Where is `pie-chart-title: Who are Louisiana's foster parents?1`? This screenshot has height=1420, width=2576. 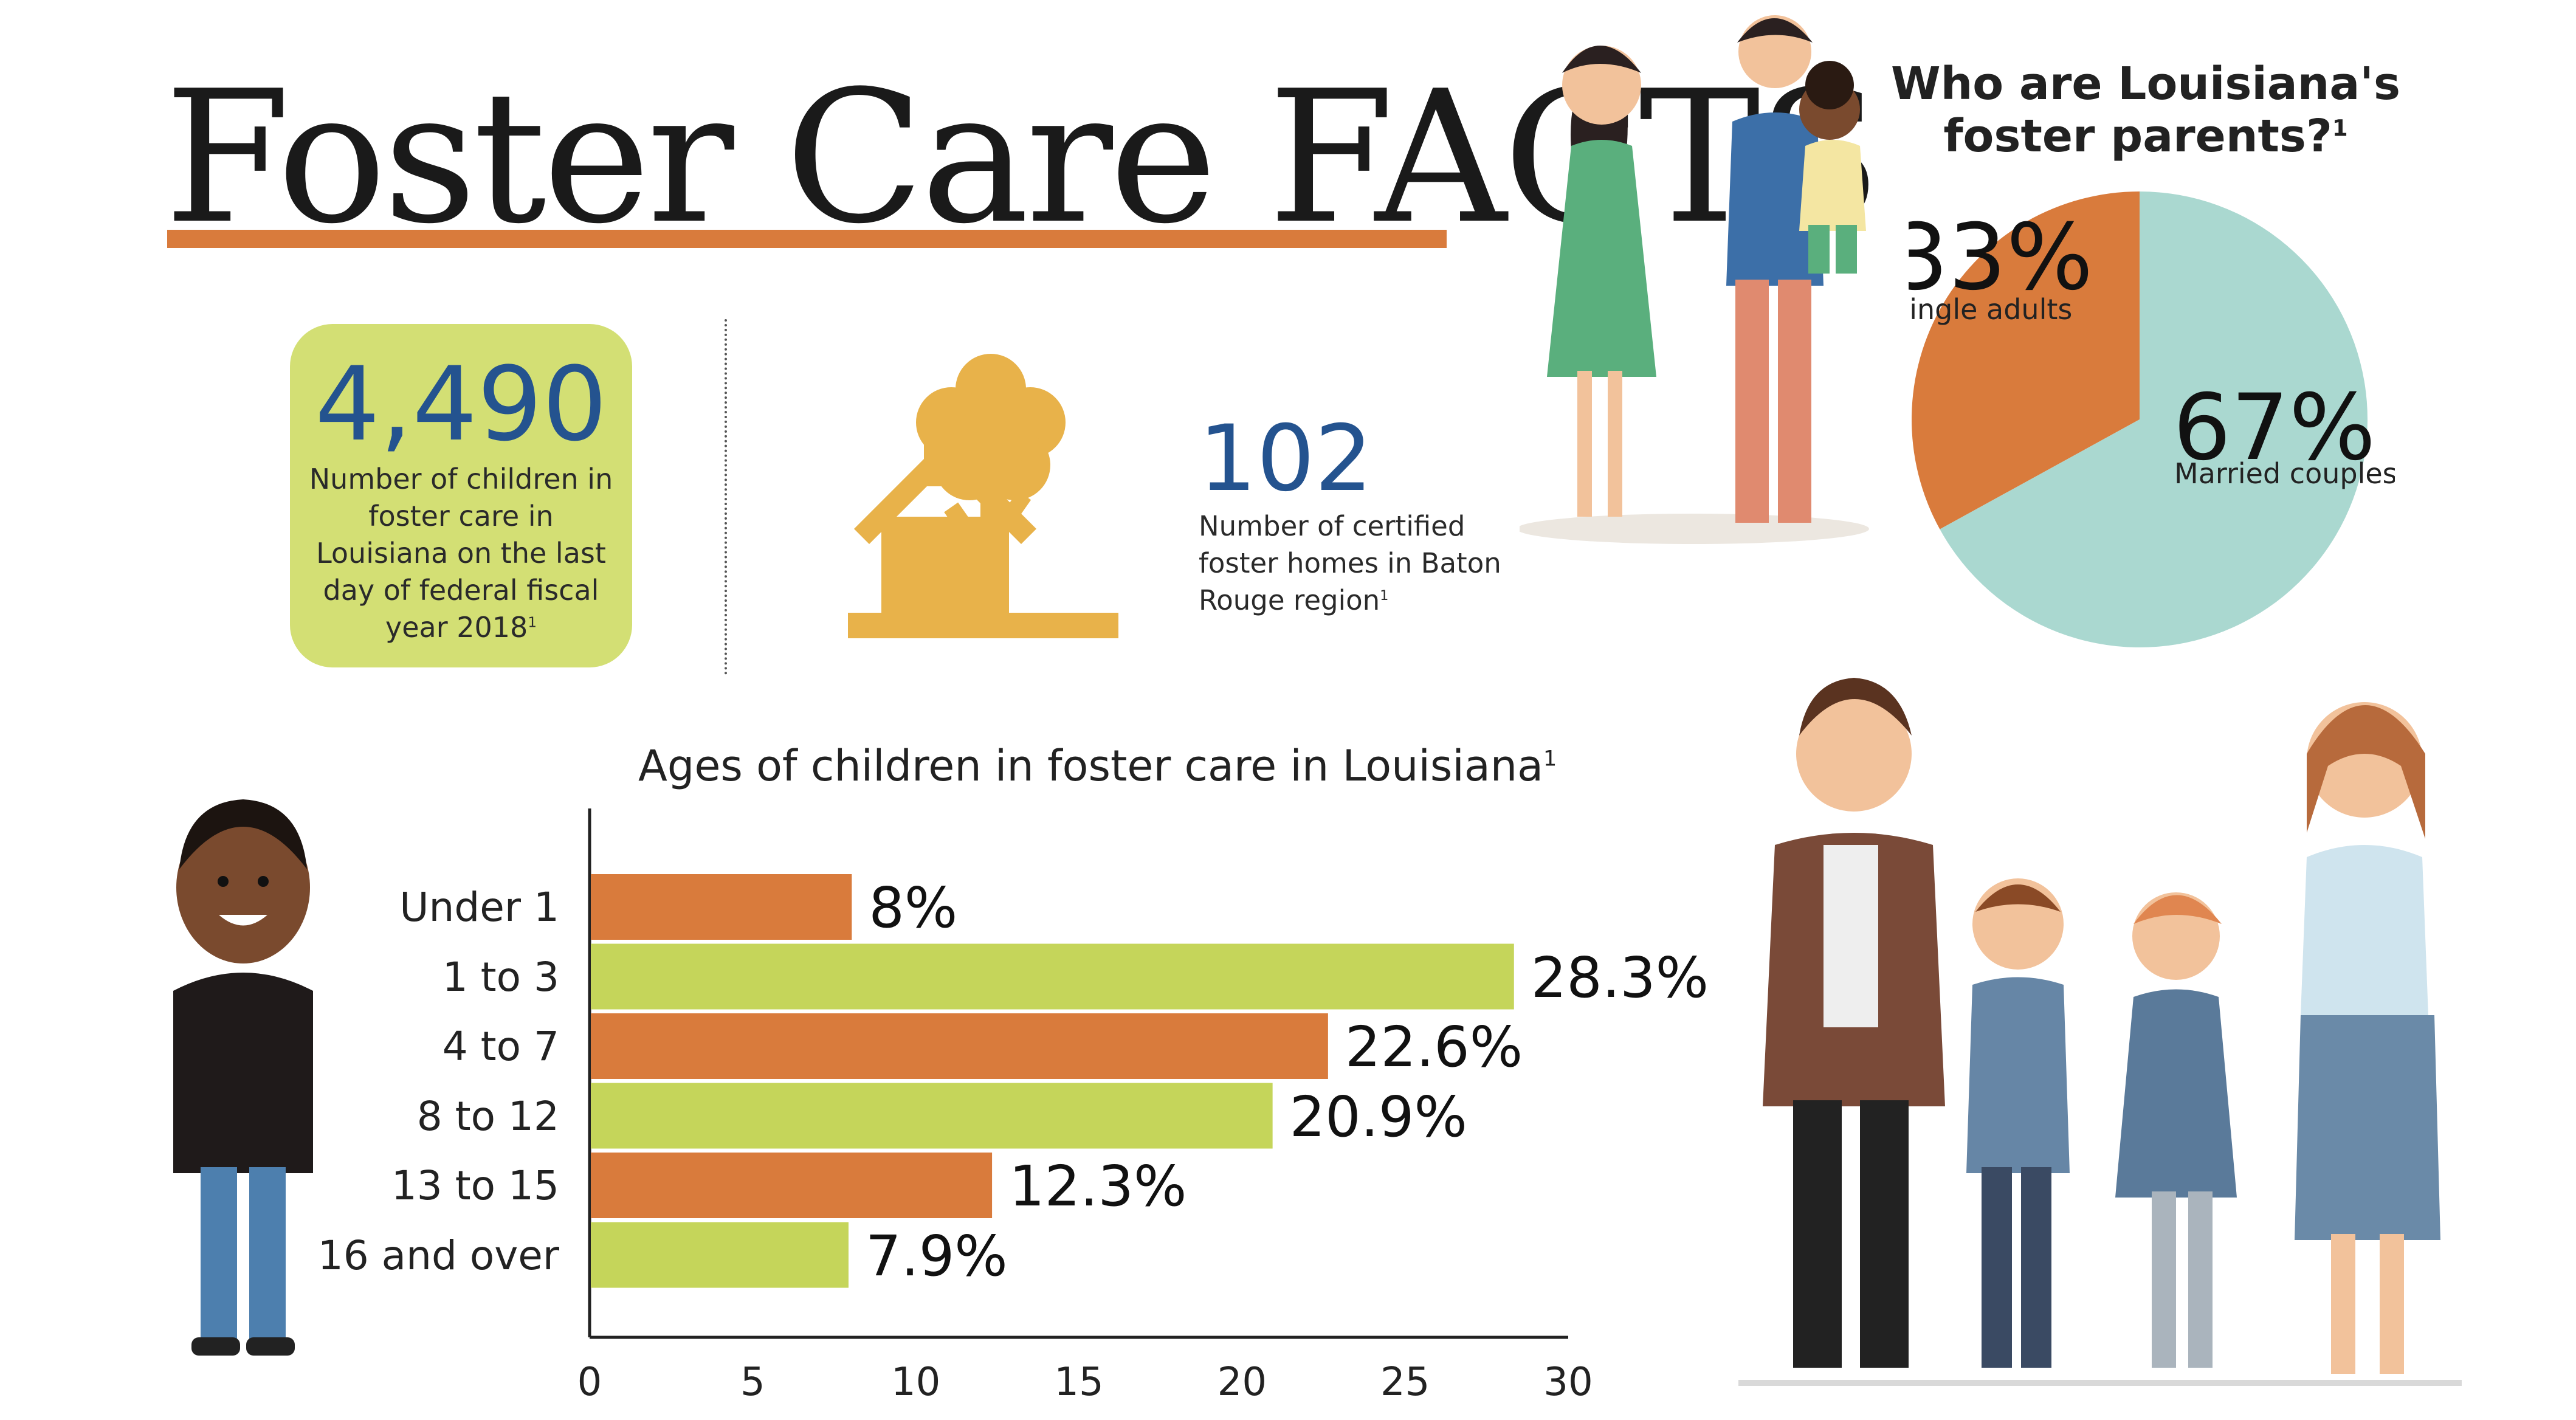
pie-chart-title: Who are Louisiana's foster parents?1 is located at coordinates (2145, 110).